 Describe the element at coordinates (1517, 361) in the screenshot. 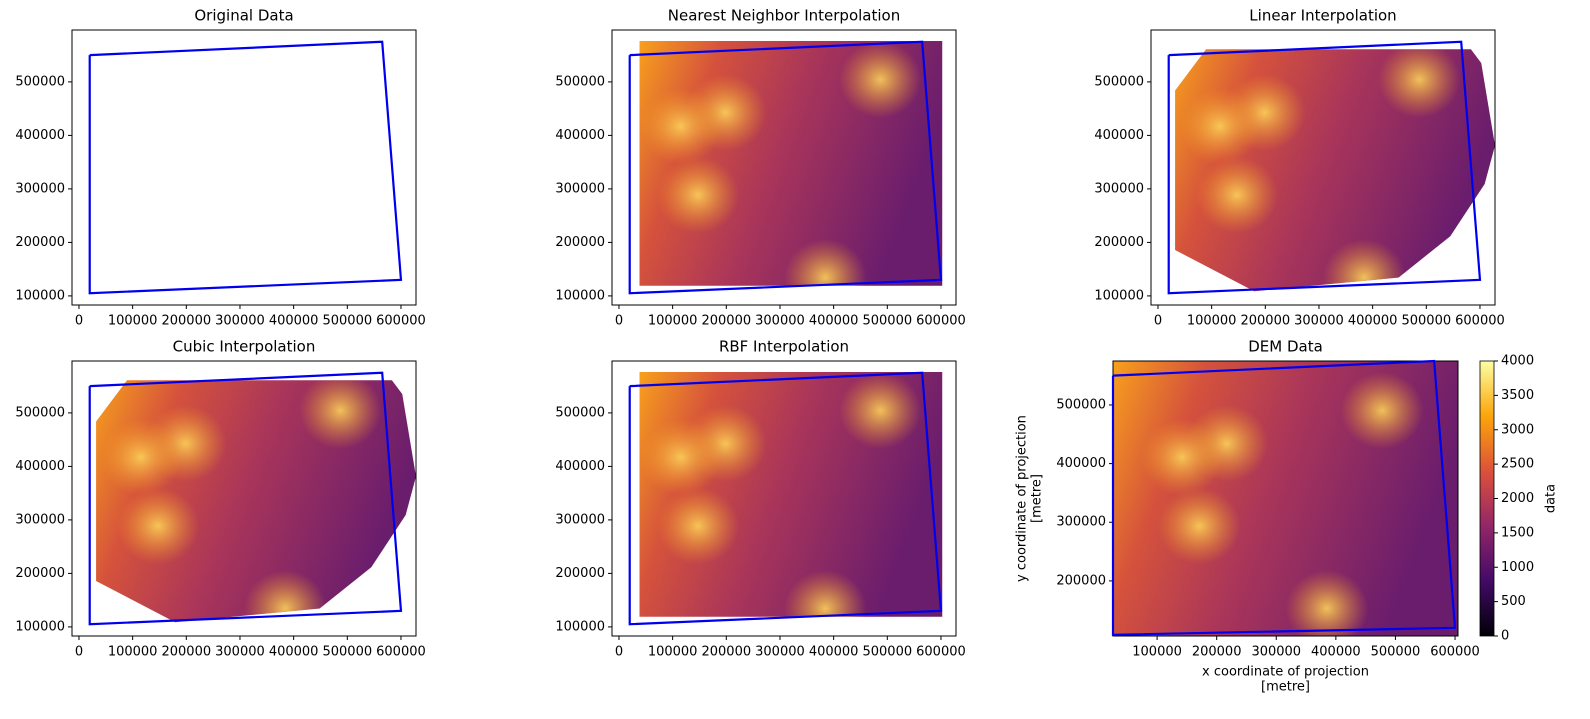

I see `colorbar-tick-label: 4000` at that location.